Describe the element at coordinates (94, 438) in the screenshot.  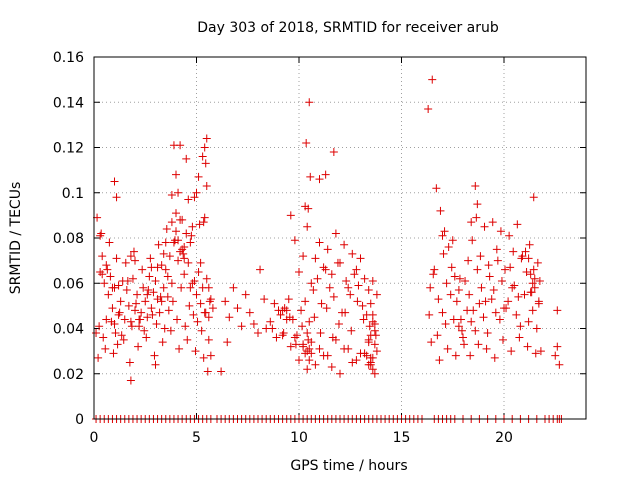
I see `x-tick-label: 0` at that location.